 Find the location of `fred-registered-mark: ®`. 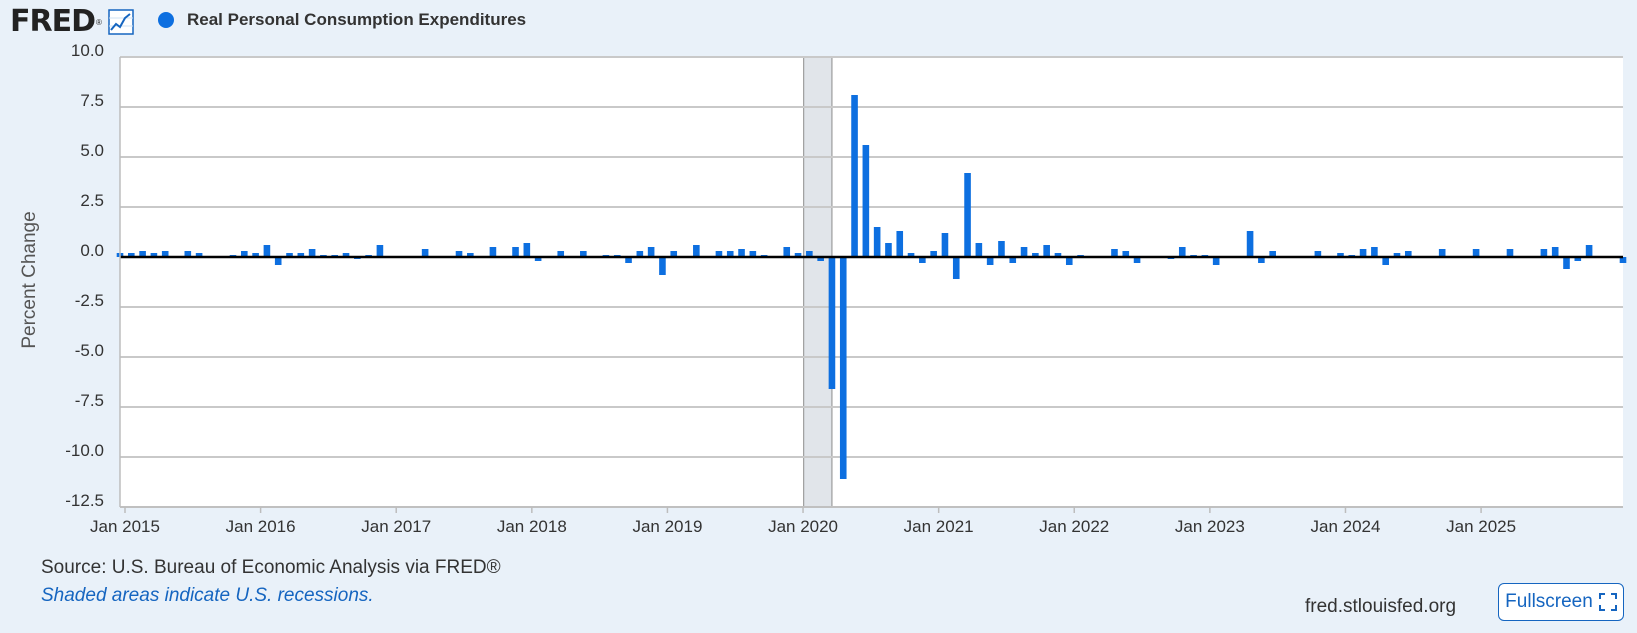

fred-registered-mark: ® is located at coordinates (99, 22).